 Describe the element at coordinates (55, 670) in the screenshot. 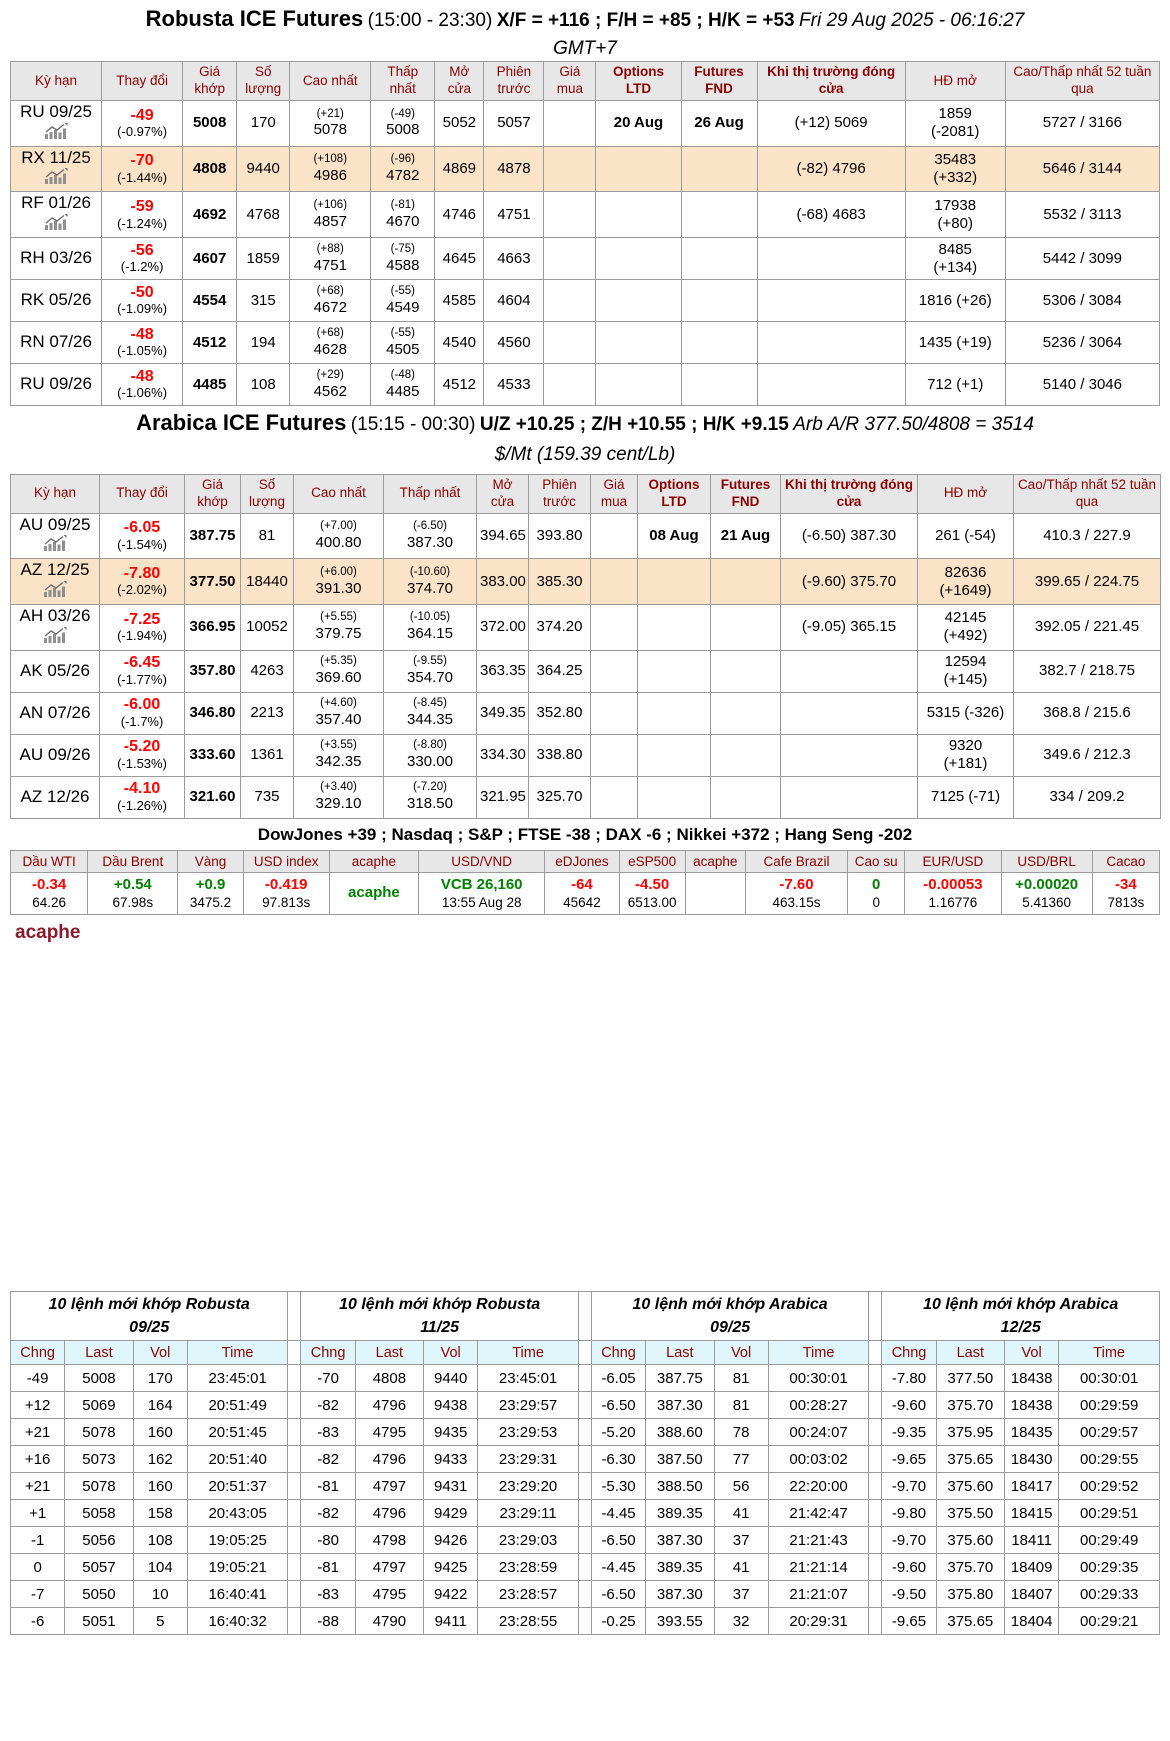

I see `contract-label: AK 05/26` at that location.